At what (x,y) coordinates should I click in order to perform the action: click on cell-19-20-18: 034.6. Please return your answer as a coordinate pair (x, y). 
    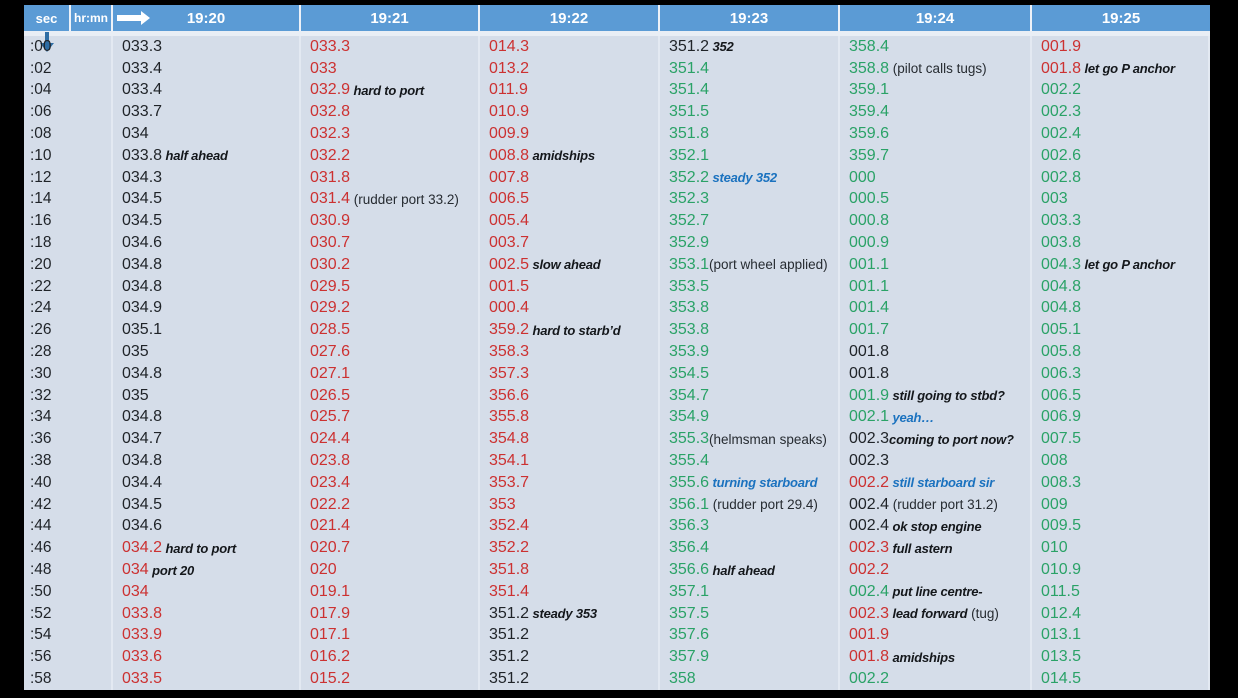
    Looking at the image, I should click on (207, 243).